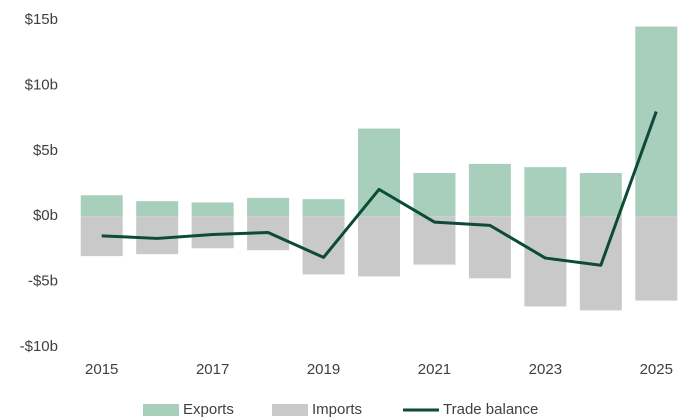  Describe the element at coordinates (39, 346) in the screenshot. I see `y-tick-label: -$10b` at that location.